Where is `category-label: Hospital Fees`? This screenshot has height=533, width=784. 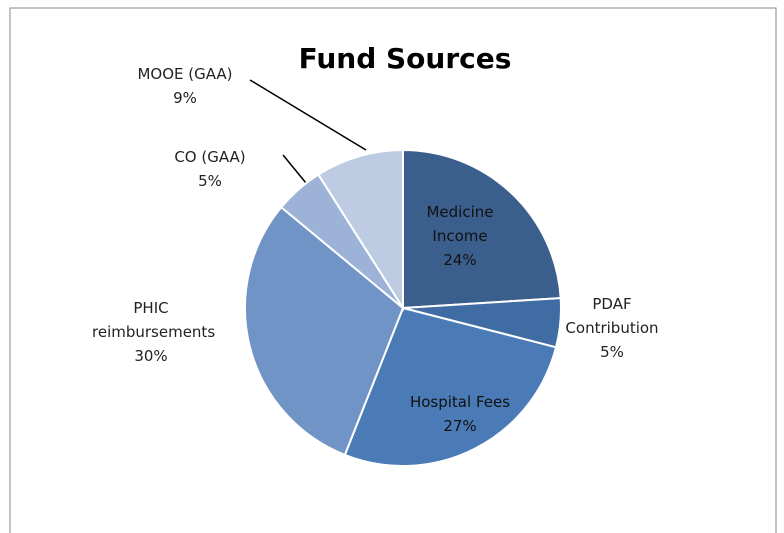
category-label: Hospital Fees is located at coordinates (460, 402).